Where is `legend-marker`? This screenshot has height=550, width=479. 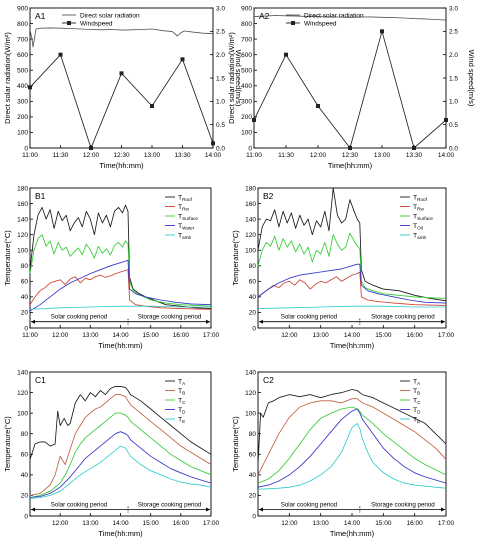
legend-marker is located at coordinates (69, 23).